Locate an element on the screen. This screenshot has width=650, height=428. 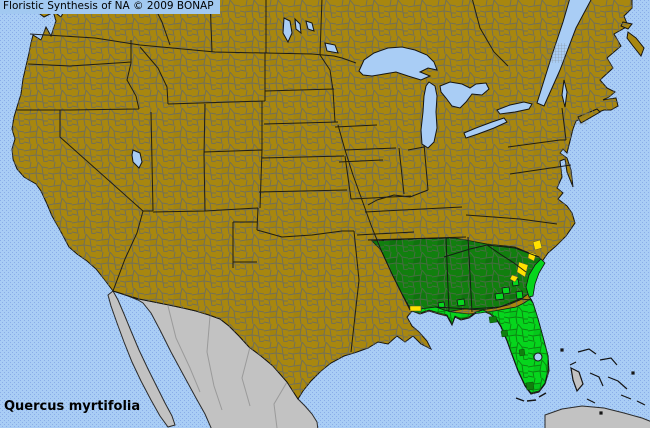
lake-manitoba is located at coordinates (298, 26).